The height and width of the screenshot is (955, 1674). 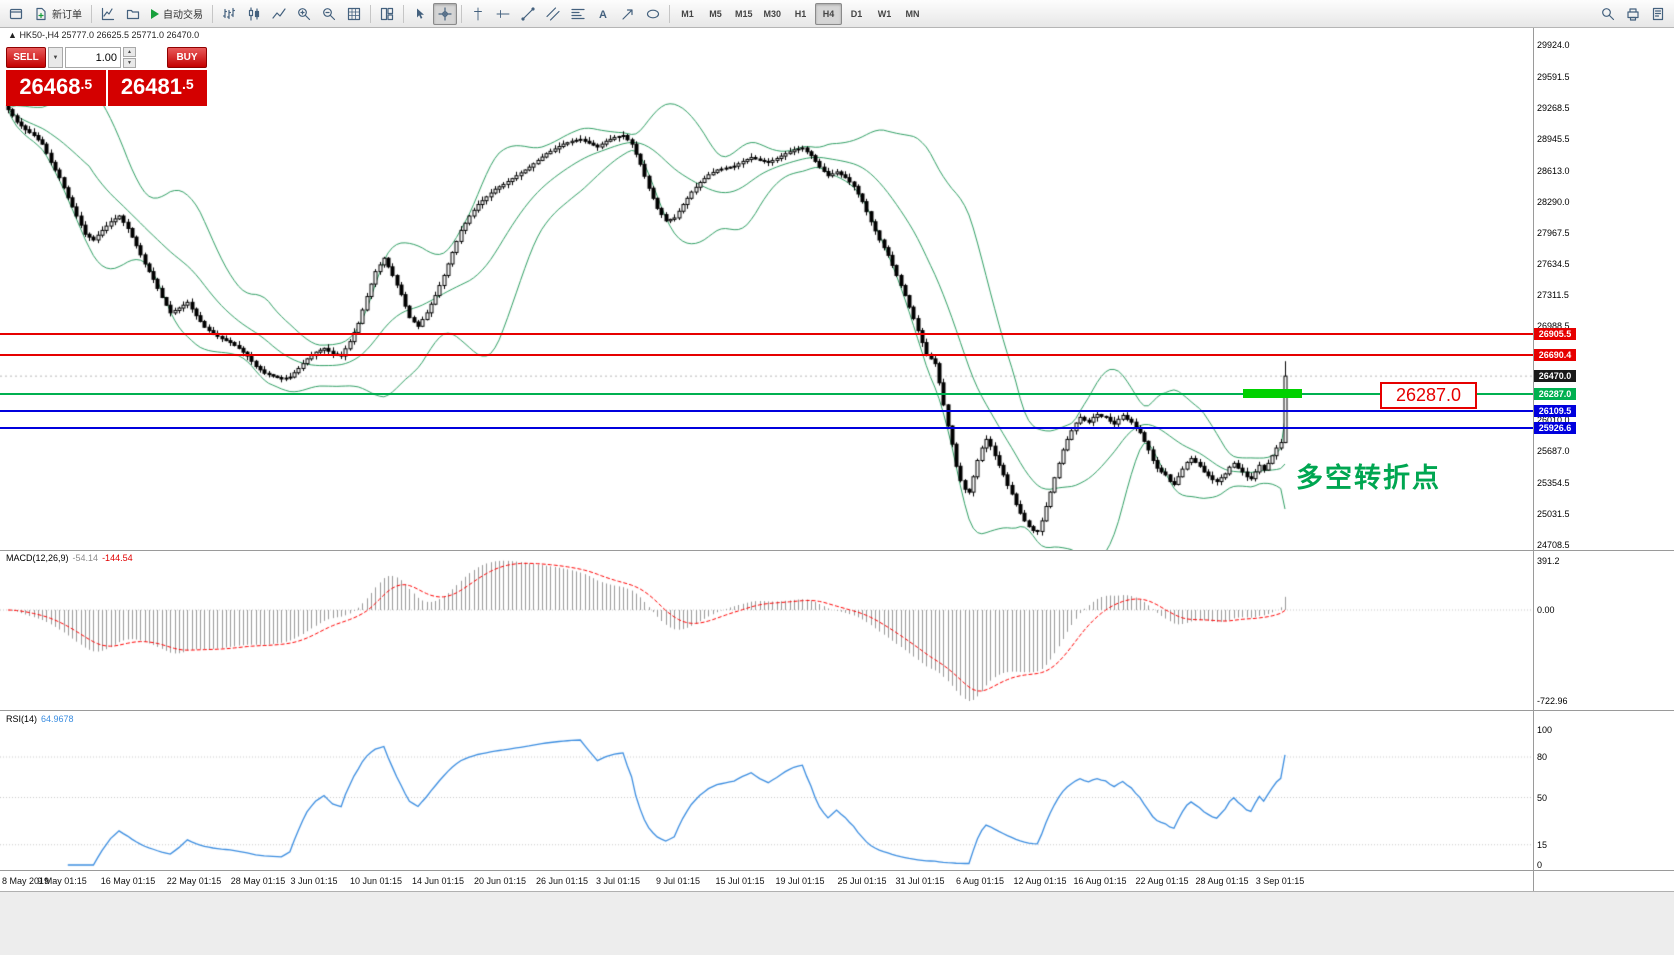 I want to click on price-axis-tick: 29591.5, so click(x=1553, y=76).